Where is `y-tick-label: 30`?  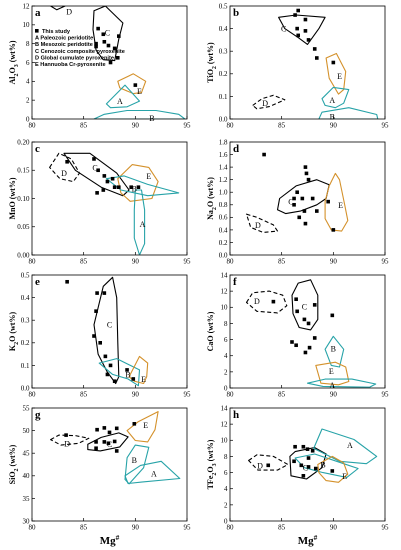
y-tick-label: 30 is located at coordinates (27, 521).